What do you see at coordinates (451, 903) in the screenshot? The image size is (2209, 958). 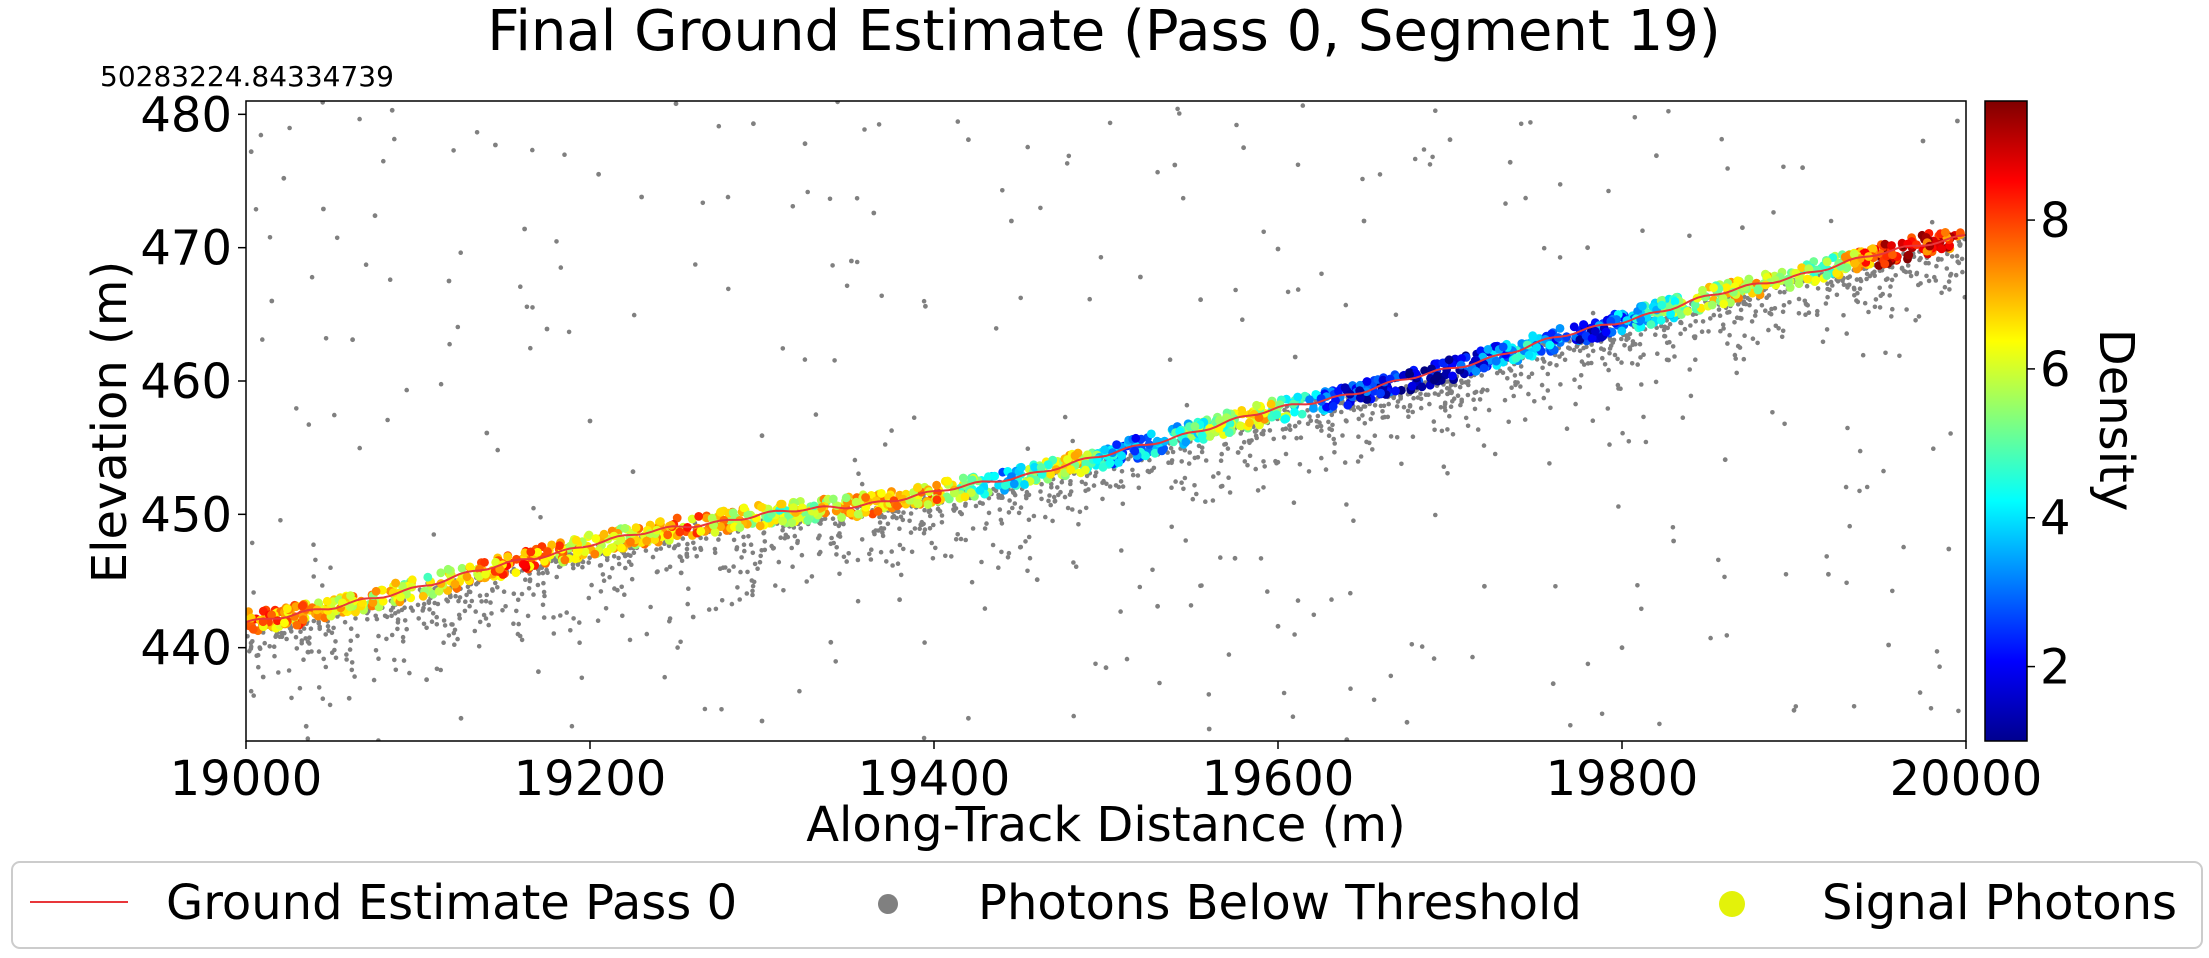 I see `legend-label-ground-estimate: Ground Estimate Pass 0` at bounding box center [451, 903].